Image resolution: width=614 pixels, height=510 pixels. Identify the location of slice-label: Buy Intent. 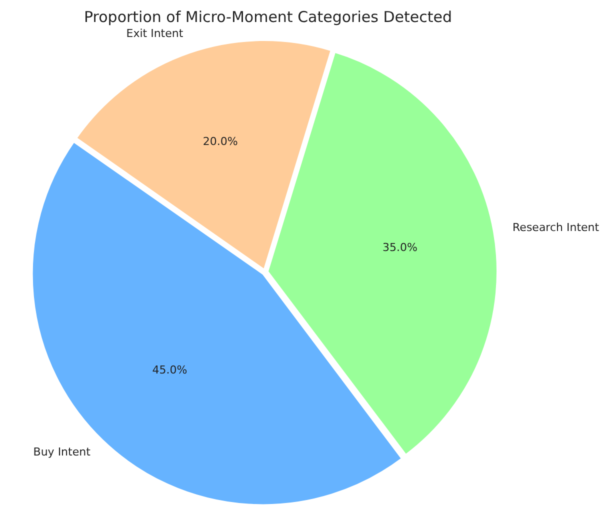
(62, 452).